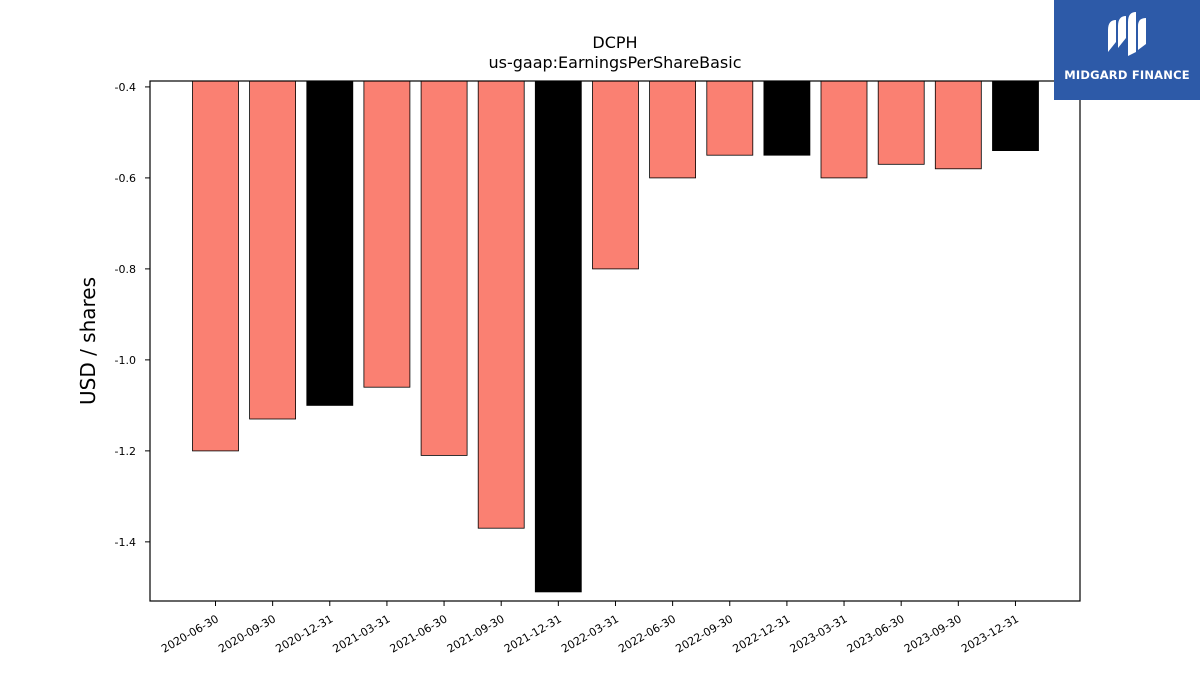  I want to click on y-tick-label: -1.4, so click(125, 542).